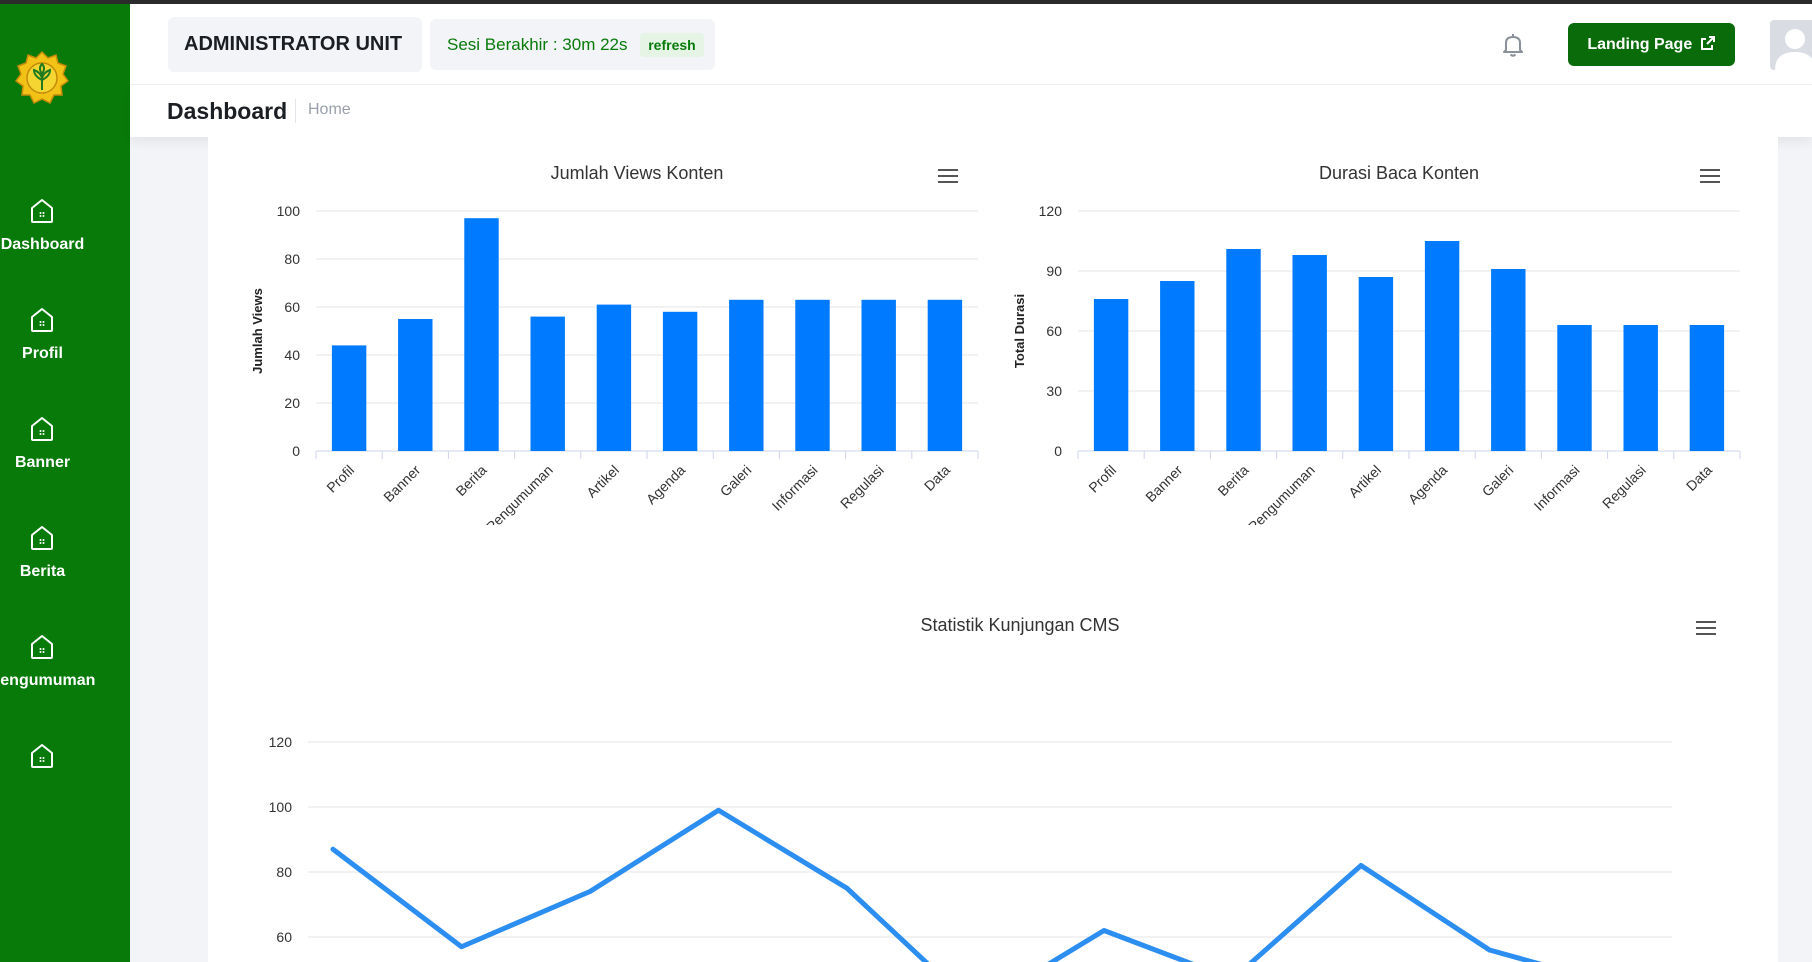 The height and width of the screenshot is (962, 1812). Describe the element at coordinates (672, 45) in the screenshot. I see `refresh-button: refresh` at that location.